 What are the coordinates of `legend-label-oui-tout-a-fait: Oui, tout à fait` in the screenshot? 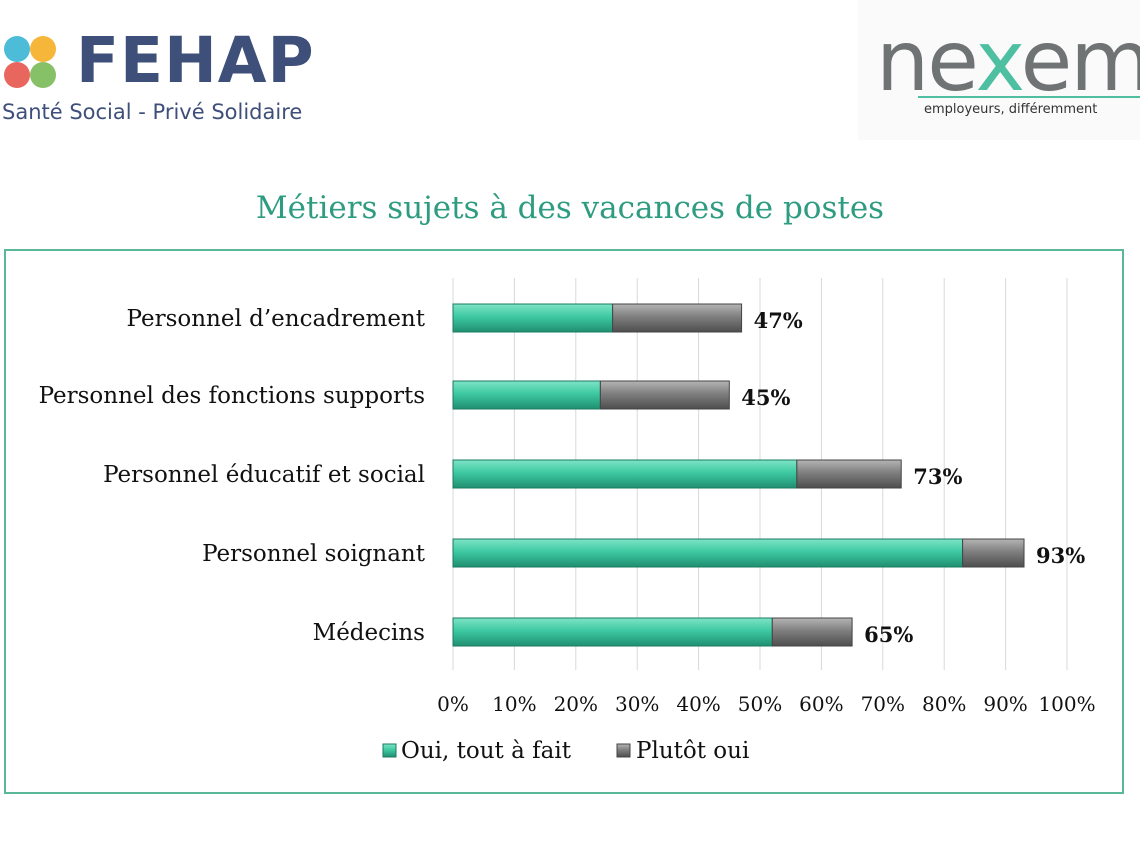 It's located at (486, 751).